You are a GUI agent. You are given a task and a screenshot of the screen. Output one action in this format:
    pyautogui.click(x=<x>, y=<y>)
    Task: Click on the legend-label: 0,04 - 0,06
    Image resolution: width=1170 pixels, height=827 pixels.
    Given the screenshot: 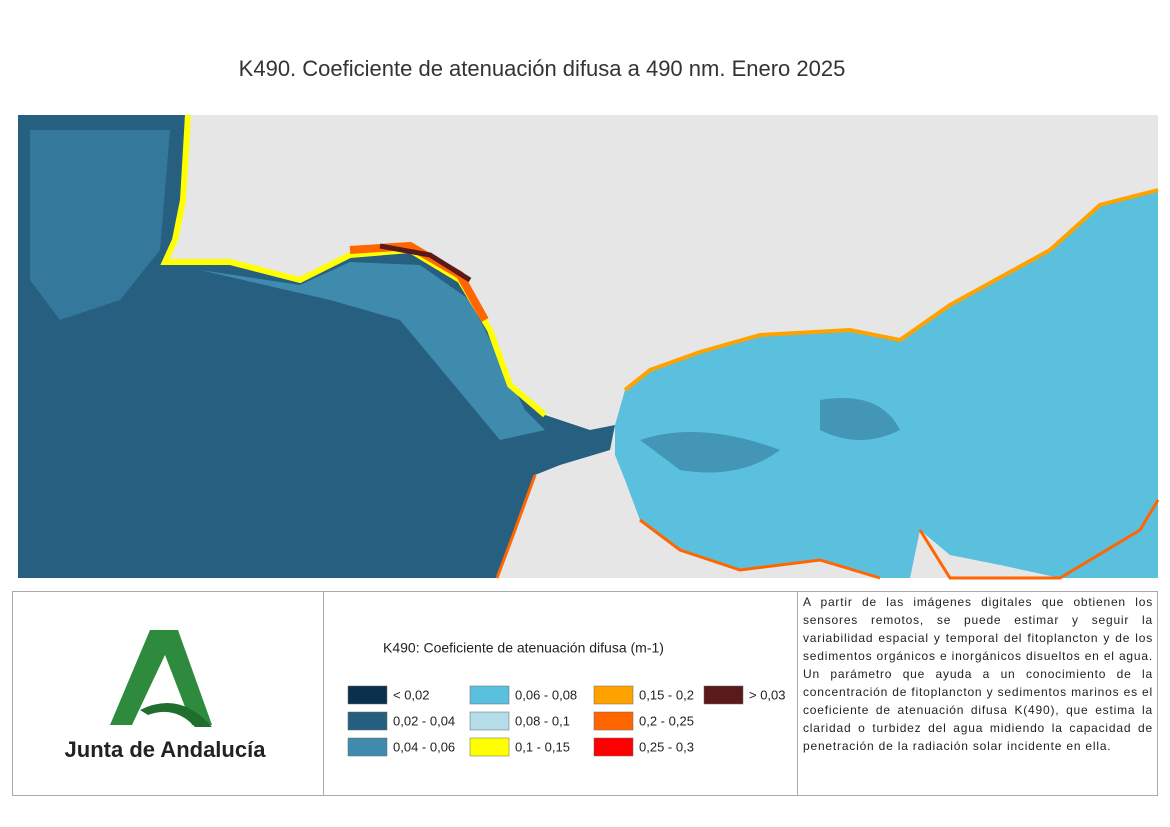 What is the action you would take?
    pyautogui.click(x=424, y=746)
    